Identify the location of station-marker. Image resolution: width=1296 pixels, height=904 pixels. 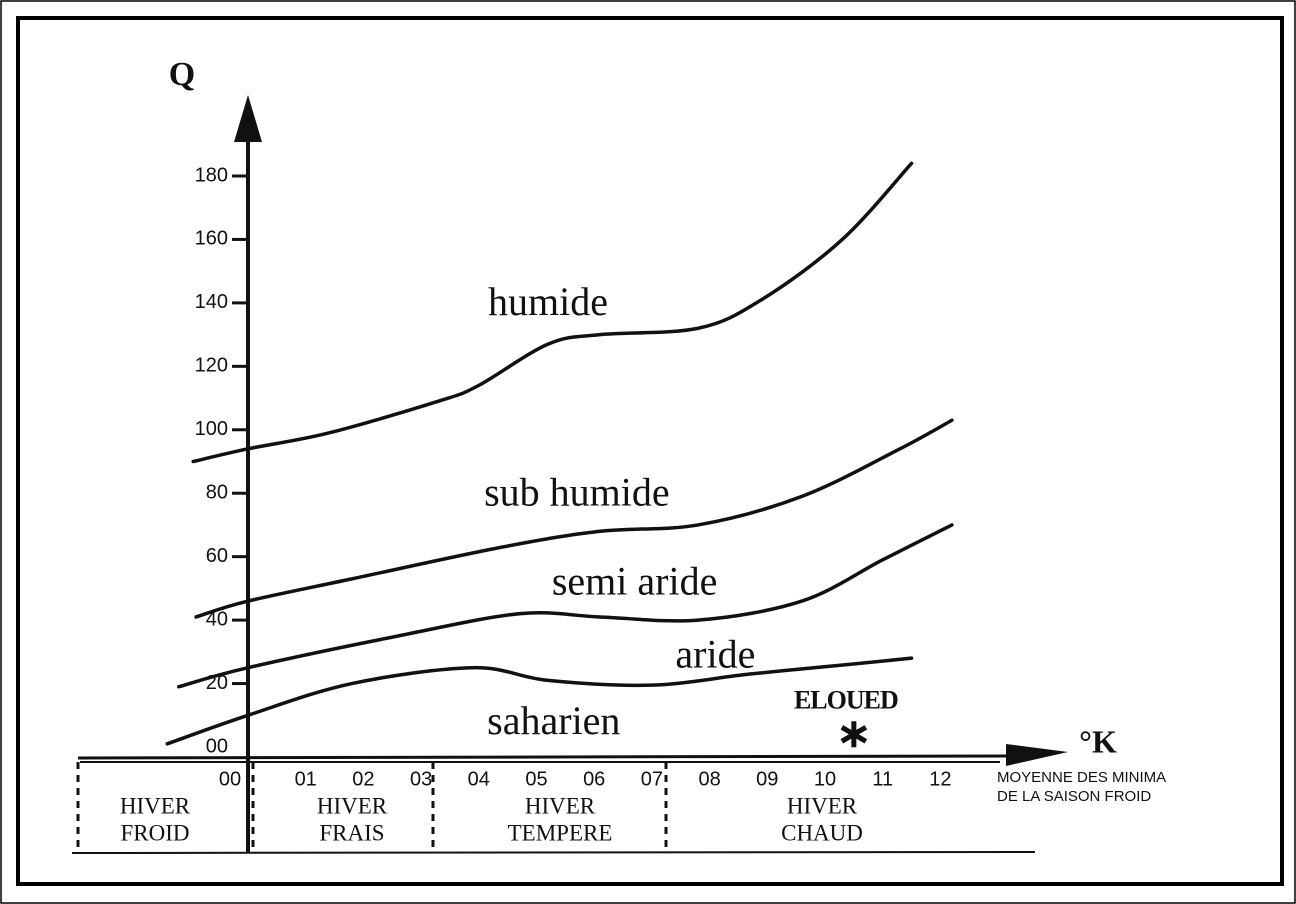
(854, 734).